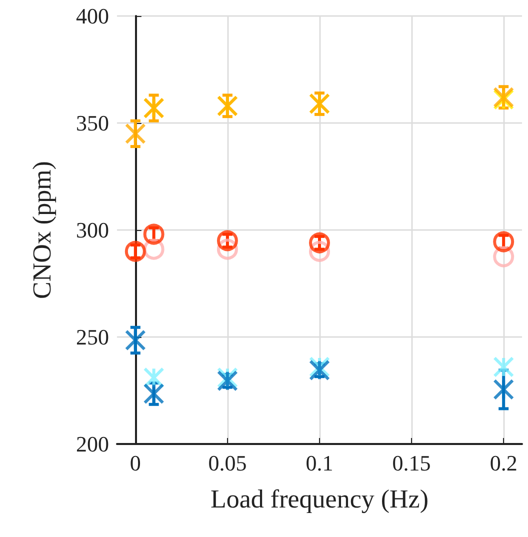 This screenshot has width=528, height=537. What do you see at coordinates (92, 123) in the screenshot?
I see `y-tick-label: 350` at bounding box center [92, 123].